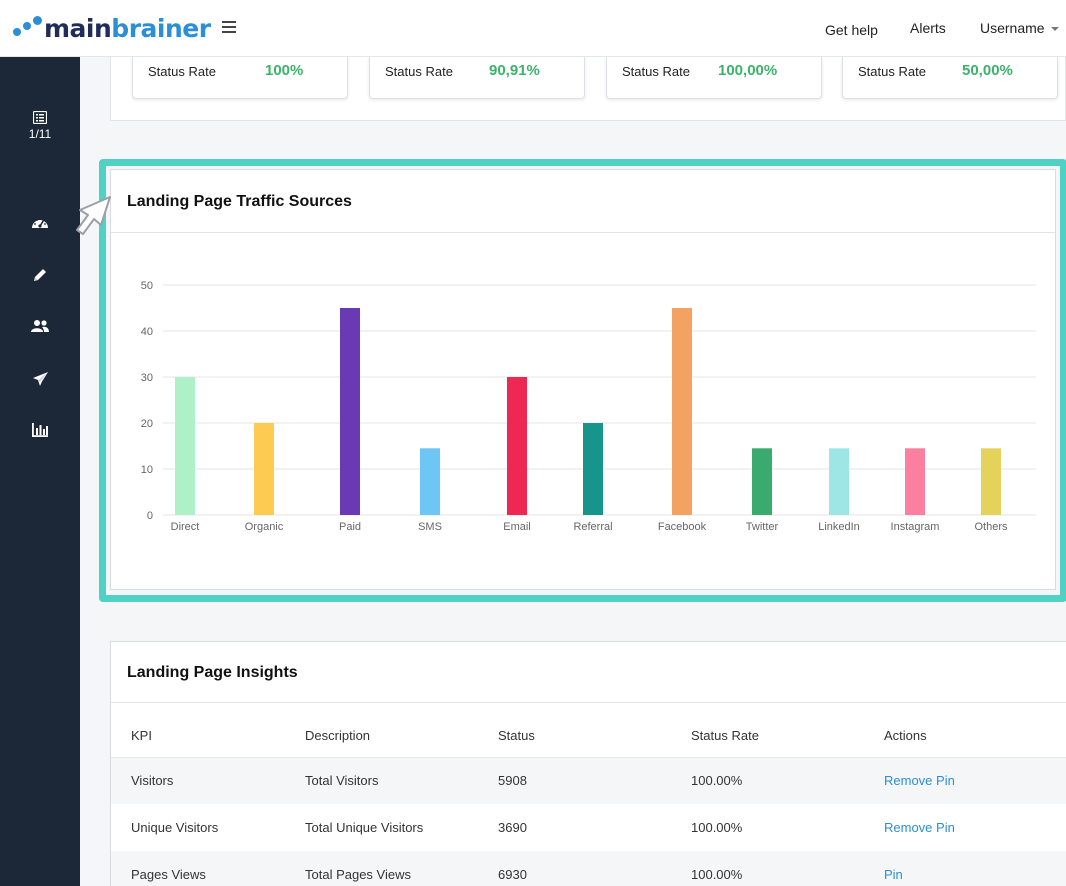  What do you see at coordinates (185, 527) in the screenshot?
I see `x-tick-label: Direct` at bounding box center [185, 527].